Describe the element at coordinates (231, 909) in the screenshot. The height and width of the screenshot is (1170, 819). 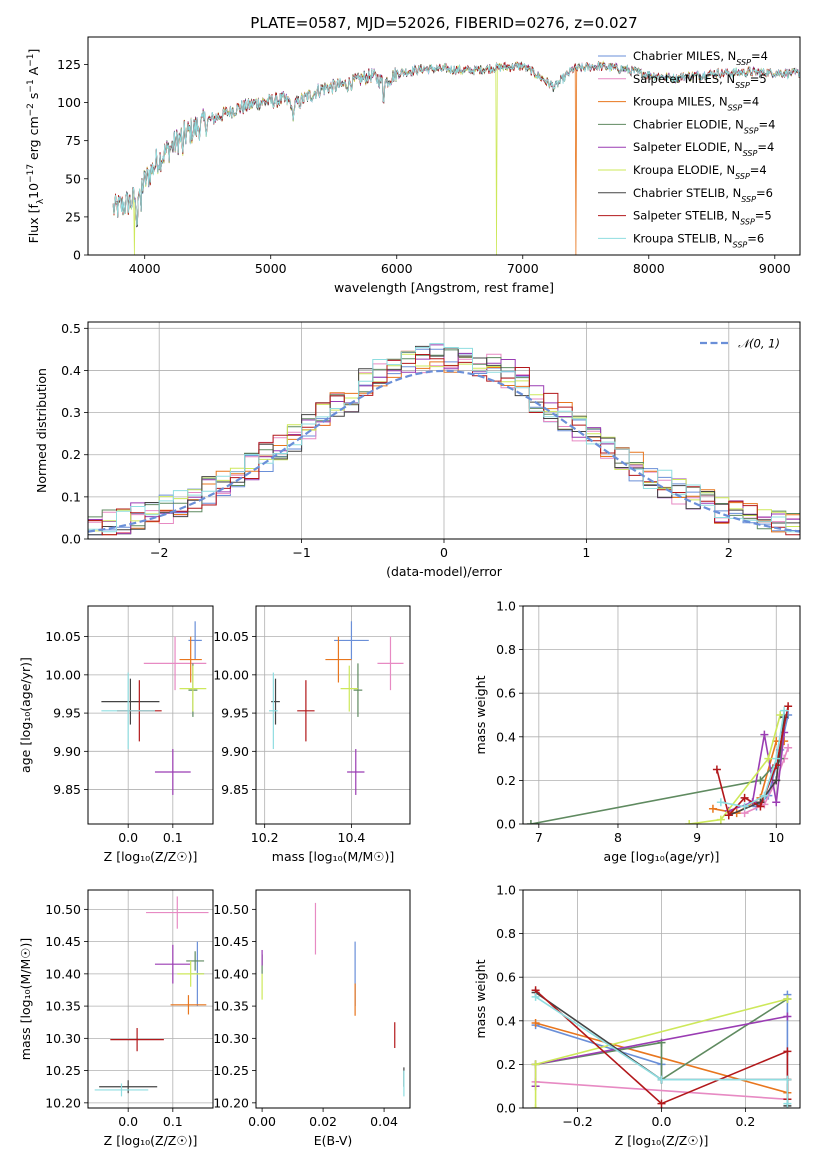
I see `y-tick-label: 10.50` at that location.